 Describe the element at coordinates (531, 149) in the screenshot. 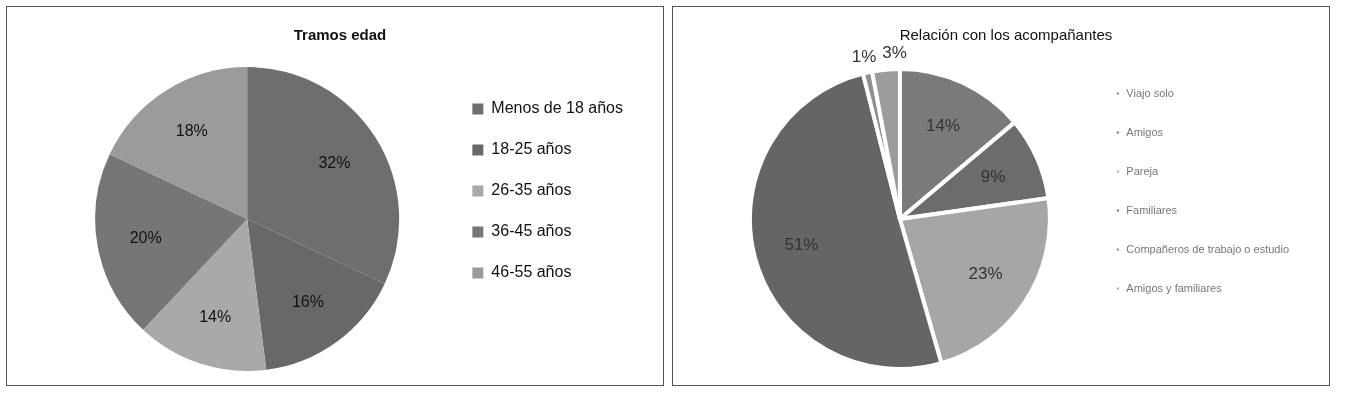

I see `legend-label: 18-25 años` at that location.